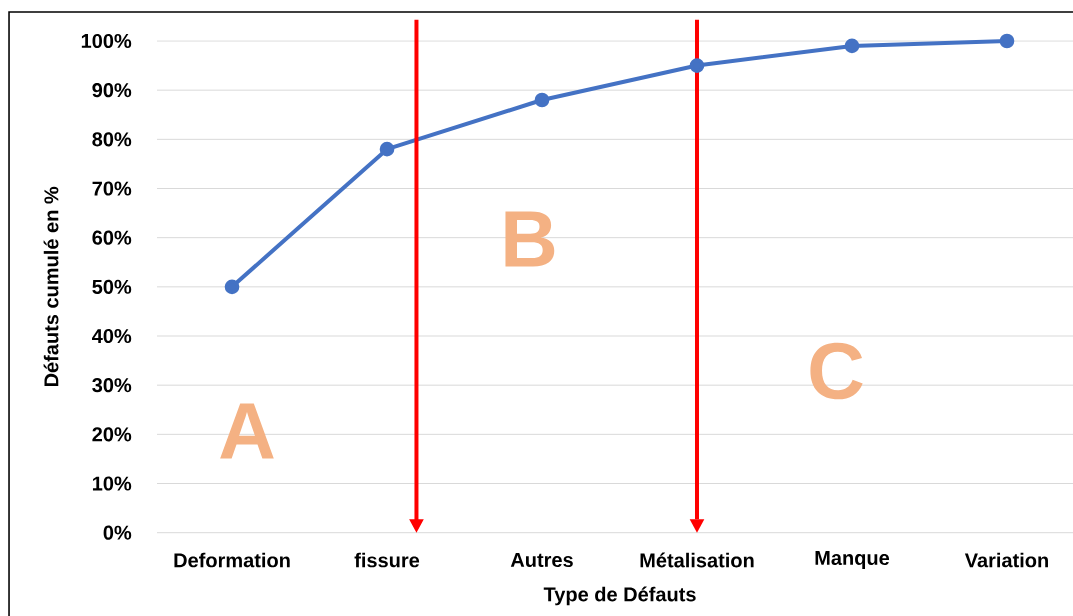 The image size is (1073, 616). Describe the element at coordinates (117, 532) in the screenshot. I see `y-tick-label: 0%` at that location.